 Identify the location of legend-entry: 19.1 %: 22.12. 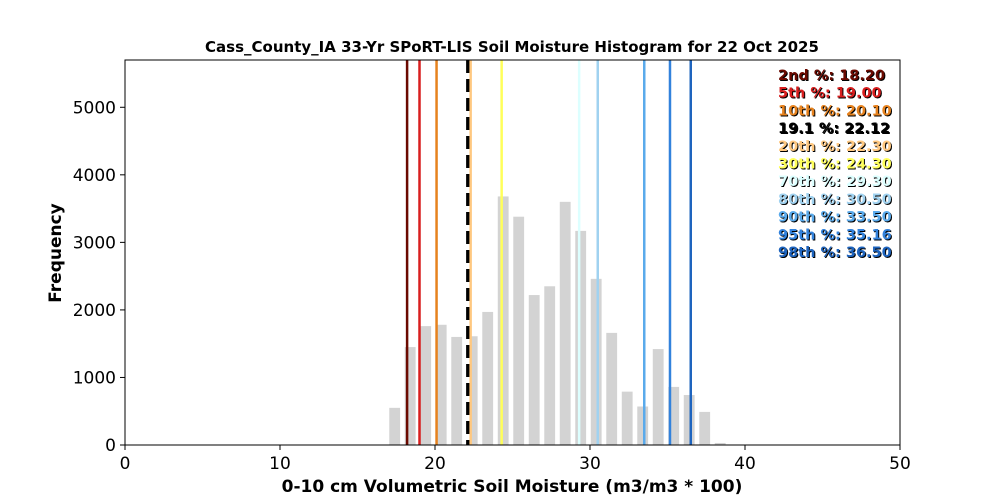
(834, 129).